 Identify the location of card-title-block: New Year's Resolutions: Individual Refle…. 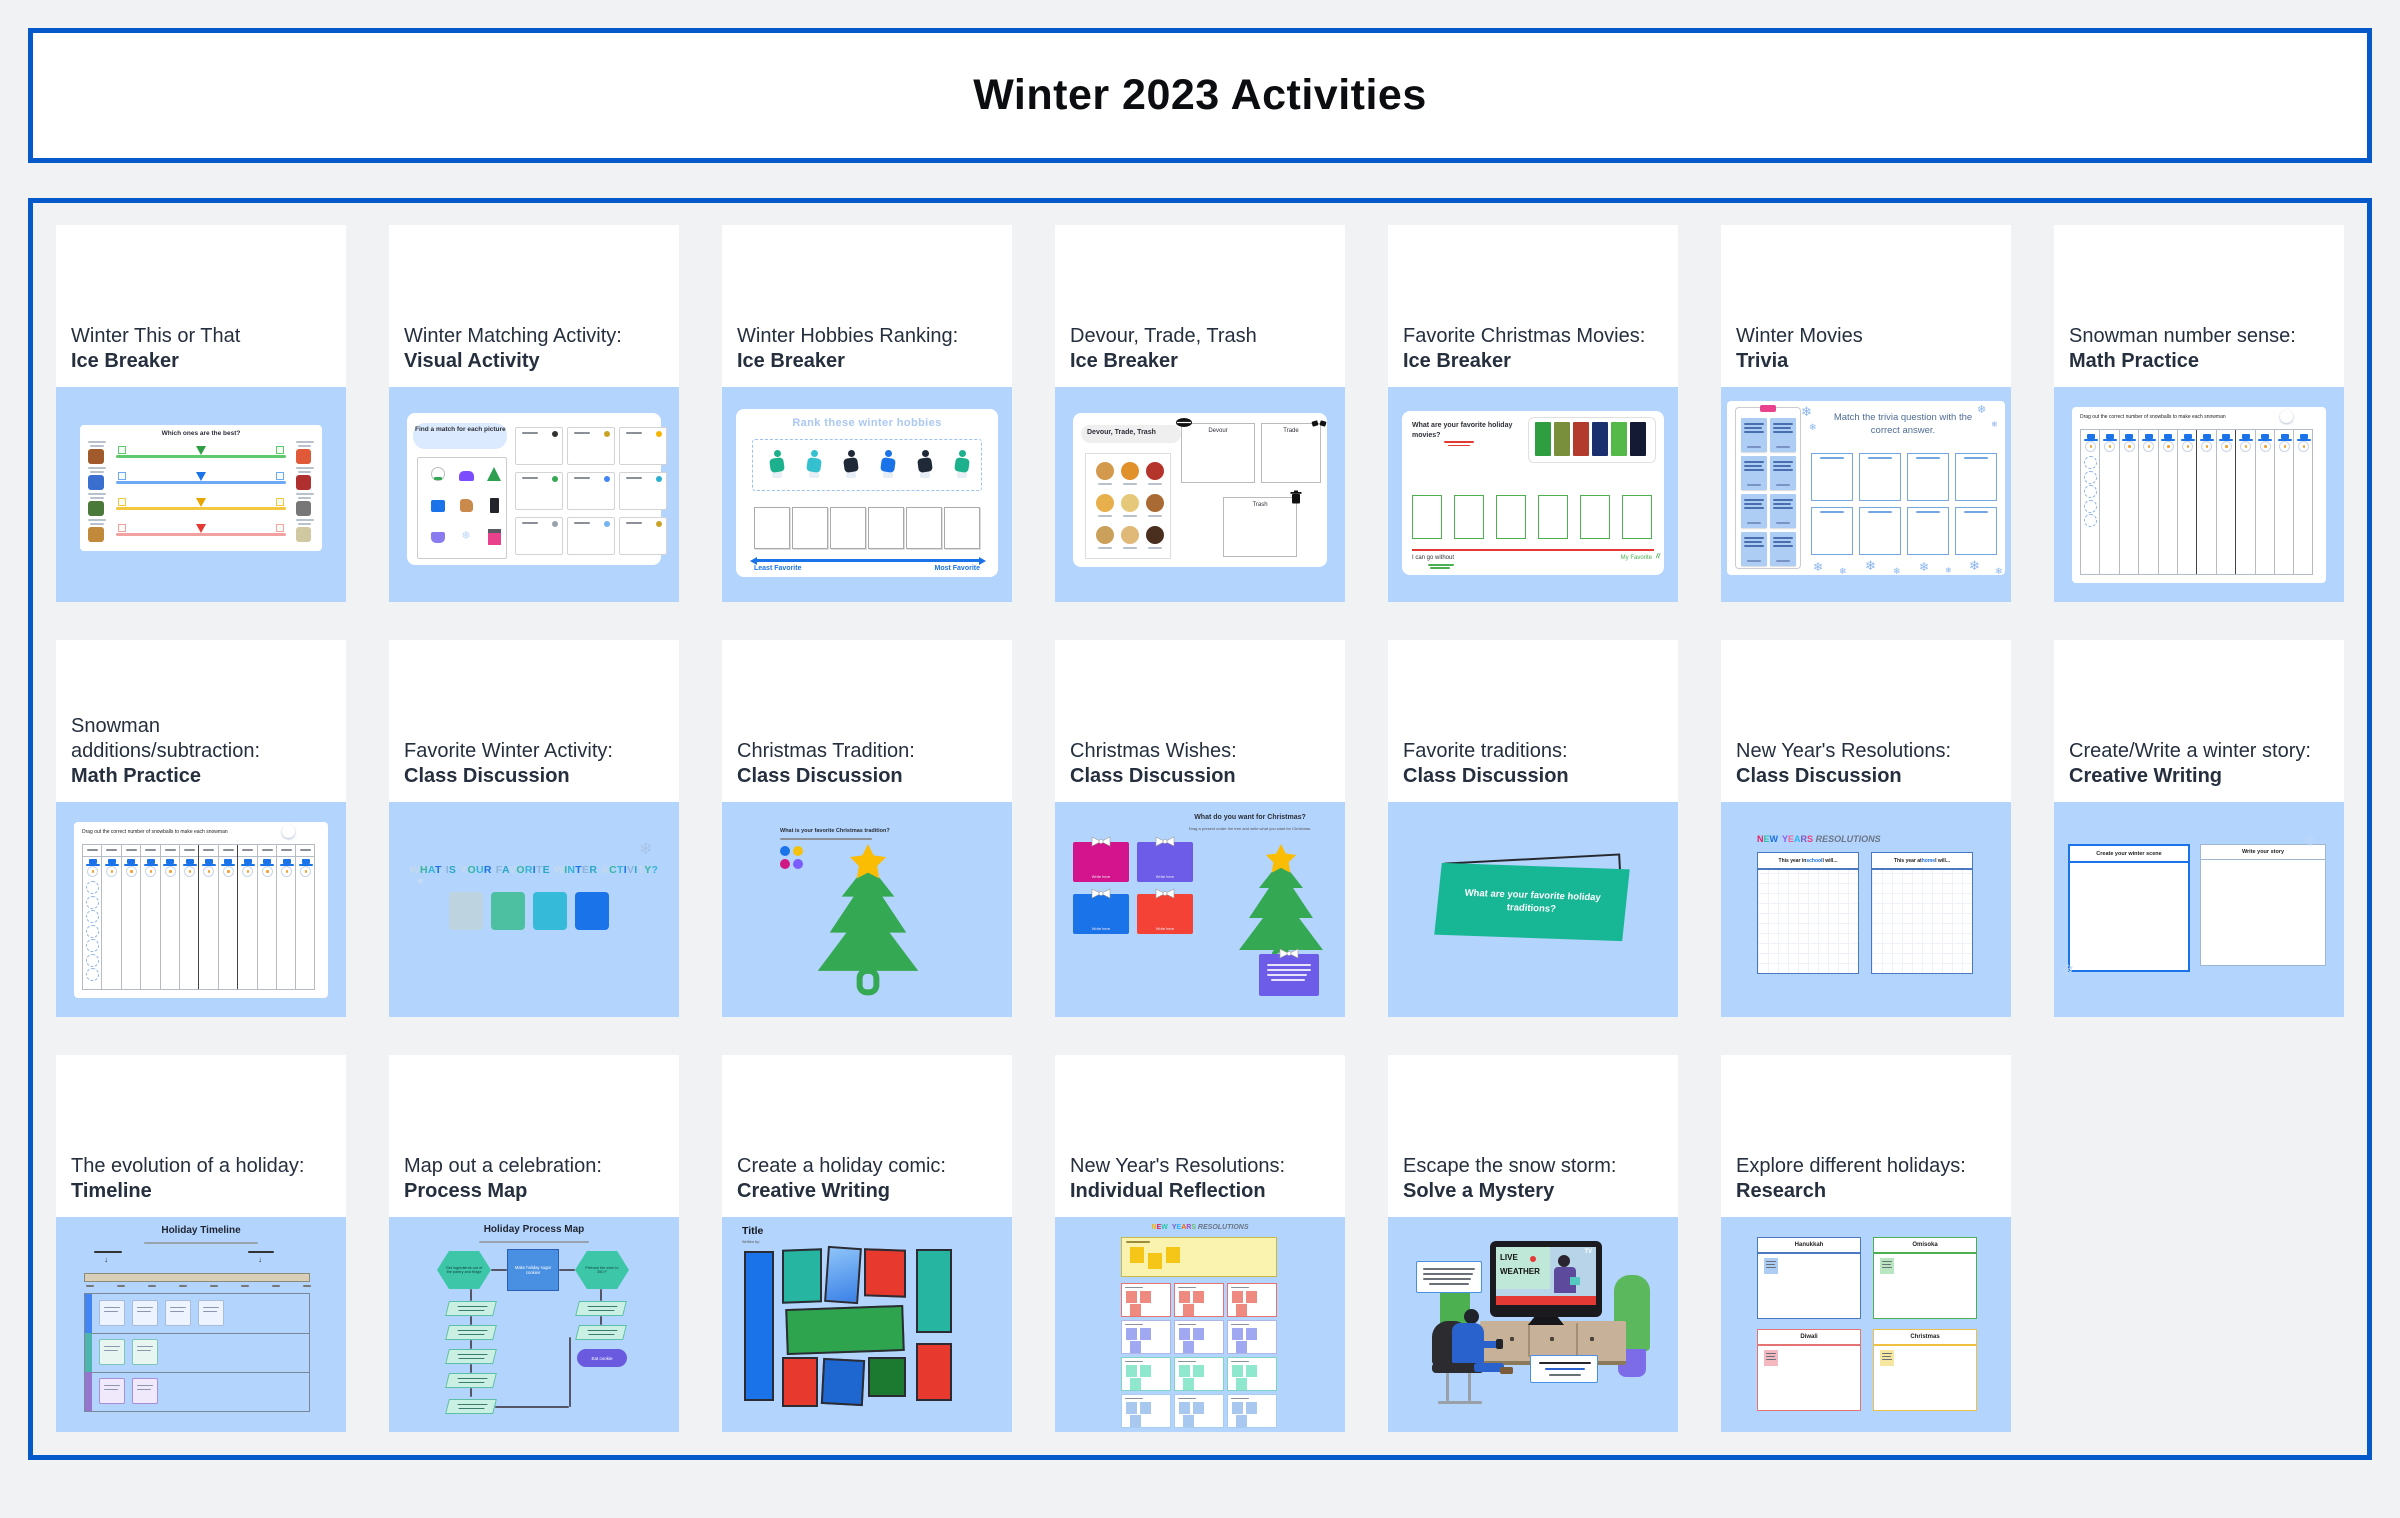
(1200, 1136).